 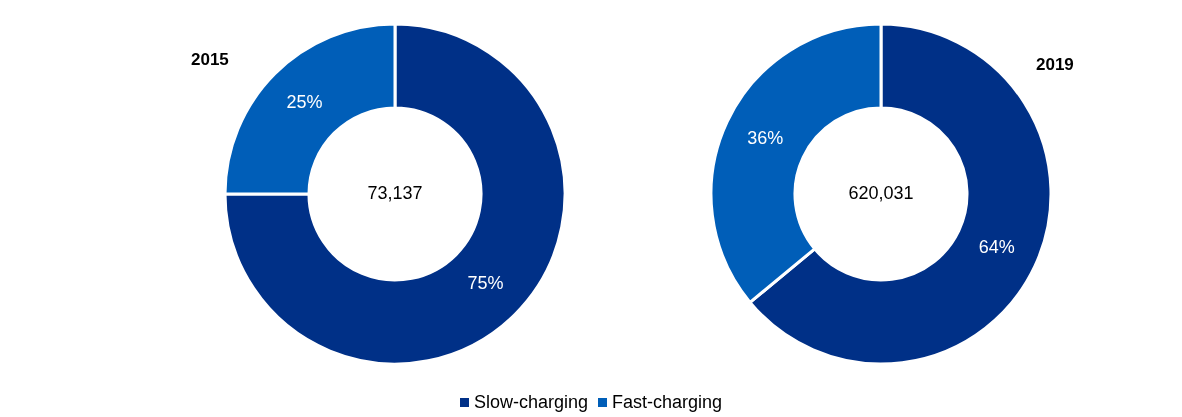 I want to click on data-label: 75%, so click(x=485, y=283).